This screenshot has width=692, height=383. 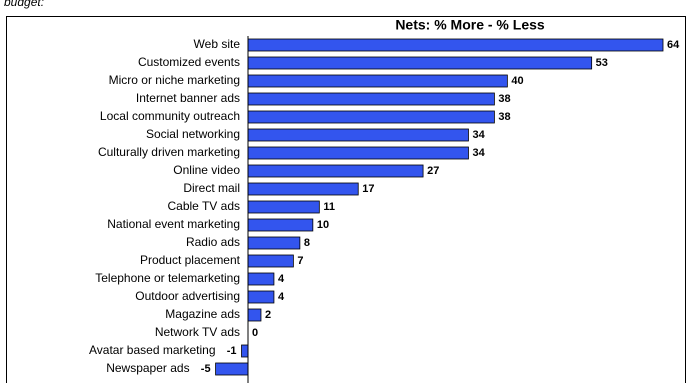 I want to click on data-label: -1, so click(x=232, y=351).